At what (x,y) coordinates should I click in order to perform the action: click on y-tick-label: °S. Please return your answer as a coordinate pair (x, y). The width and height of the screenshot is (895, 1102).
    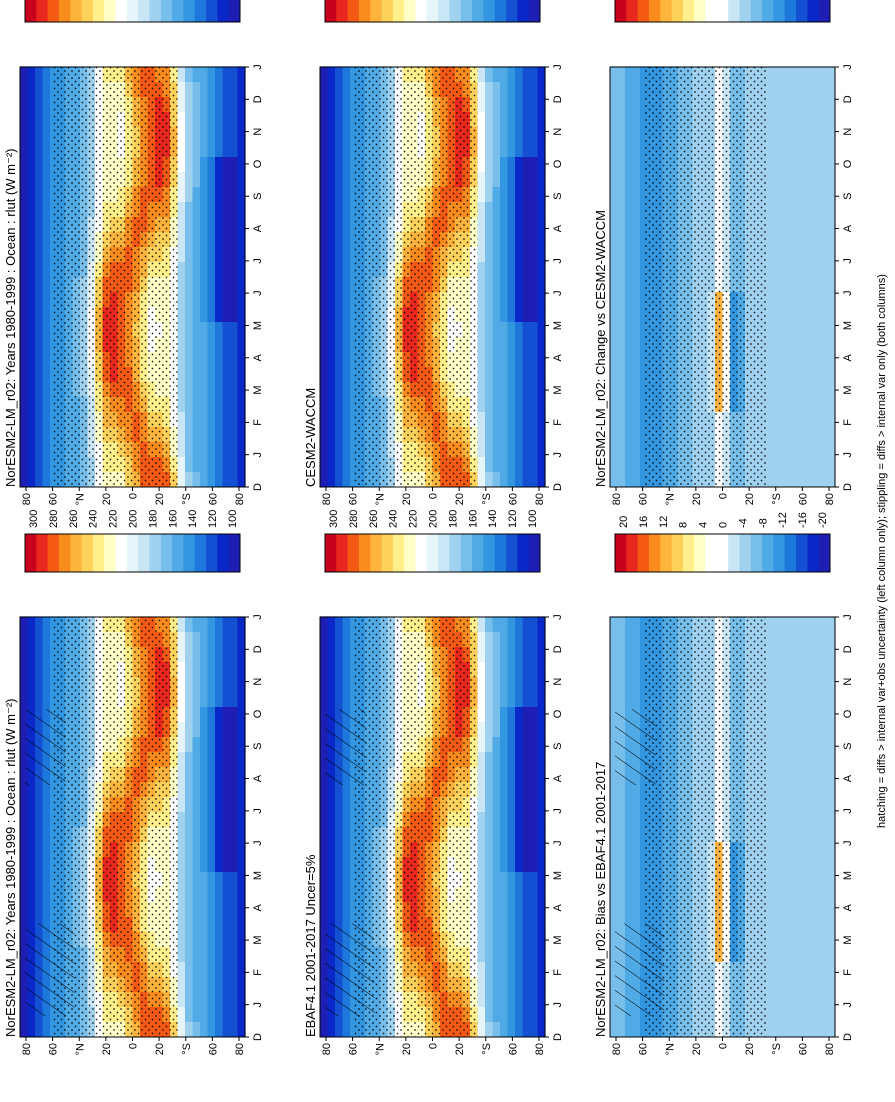
    Looking at the image, I should click on (487, 499).